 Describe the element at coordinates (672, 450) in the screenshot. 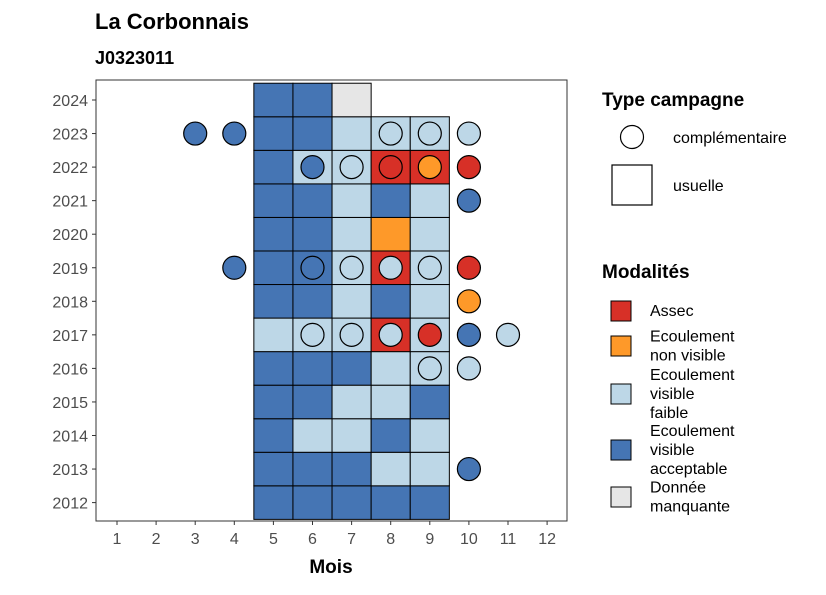

I see `legend-acceptable-label: visible` at that location.